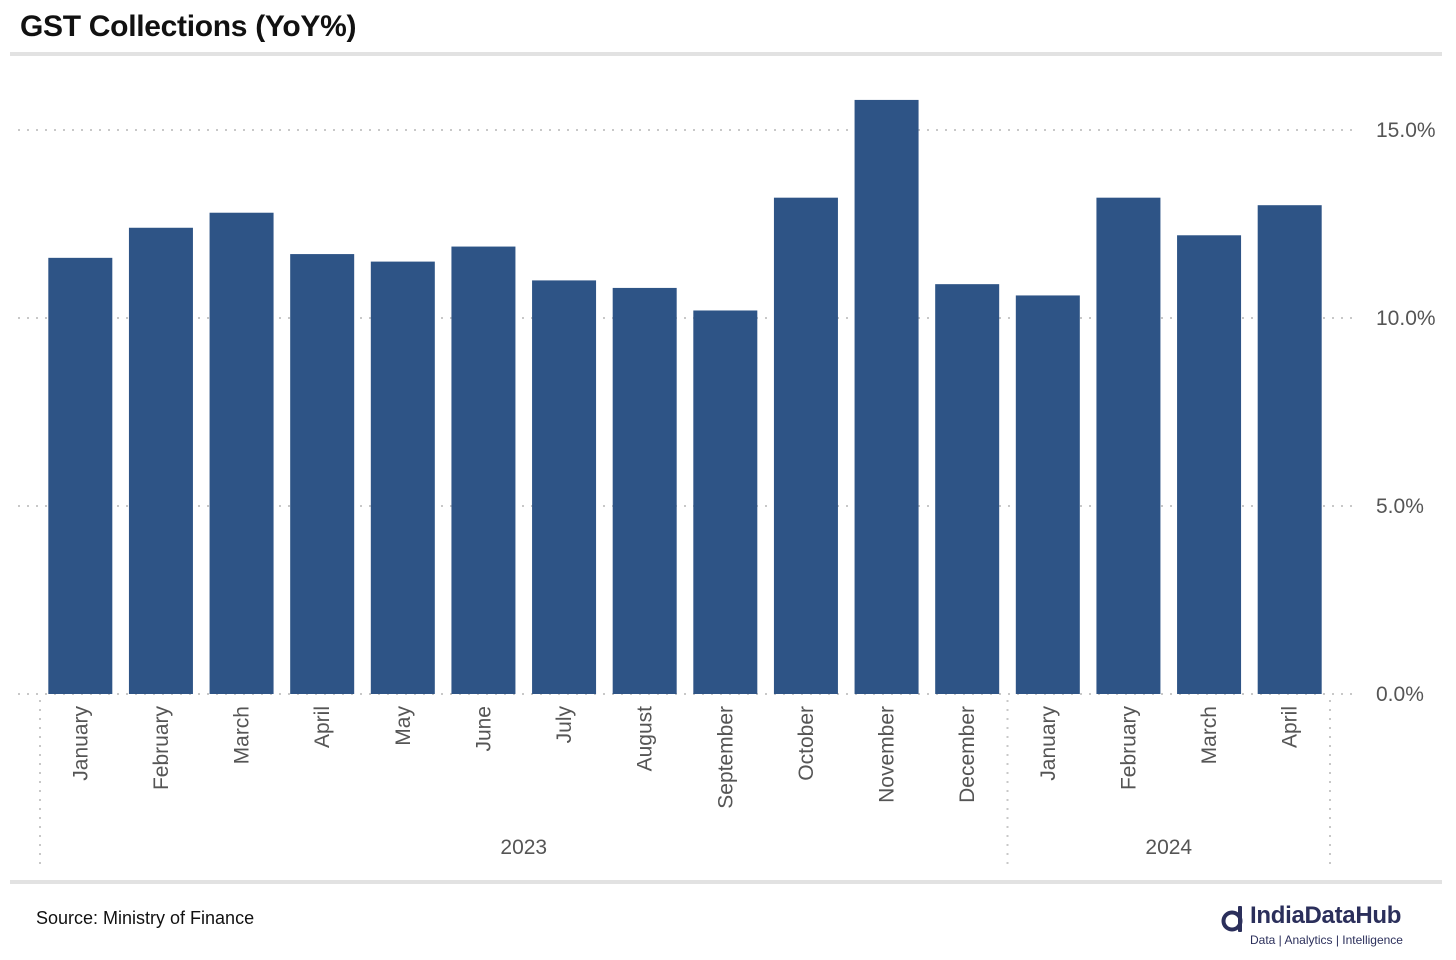 The image size is (1456, 960). I want to click on x-tick-label: August, so click(645, 739).